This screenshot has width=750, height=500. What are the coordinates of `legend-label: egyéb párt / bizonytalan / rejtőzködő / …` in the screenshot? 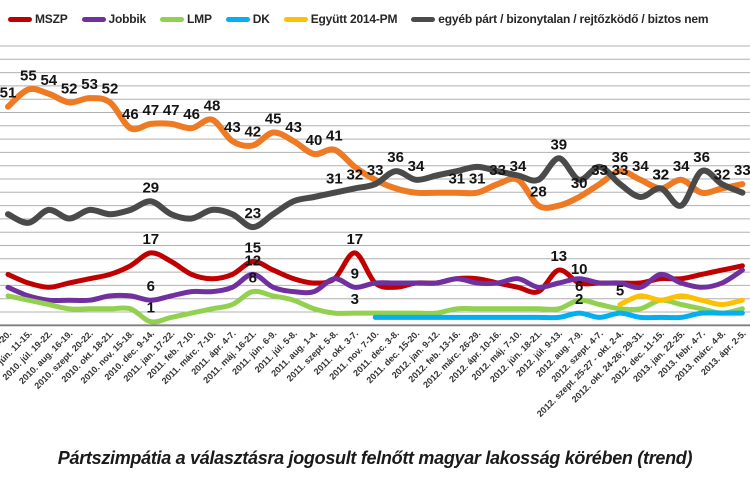 It's located at (573, 19).